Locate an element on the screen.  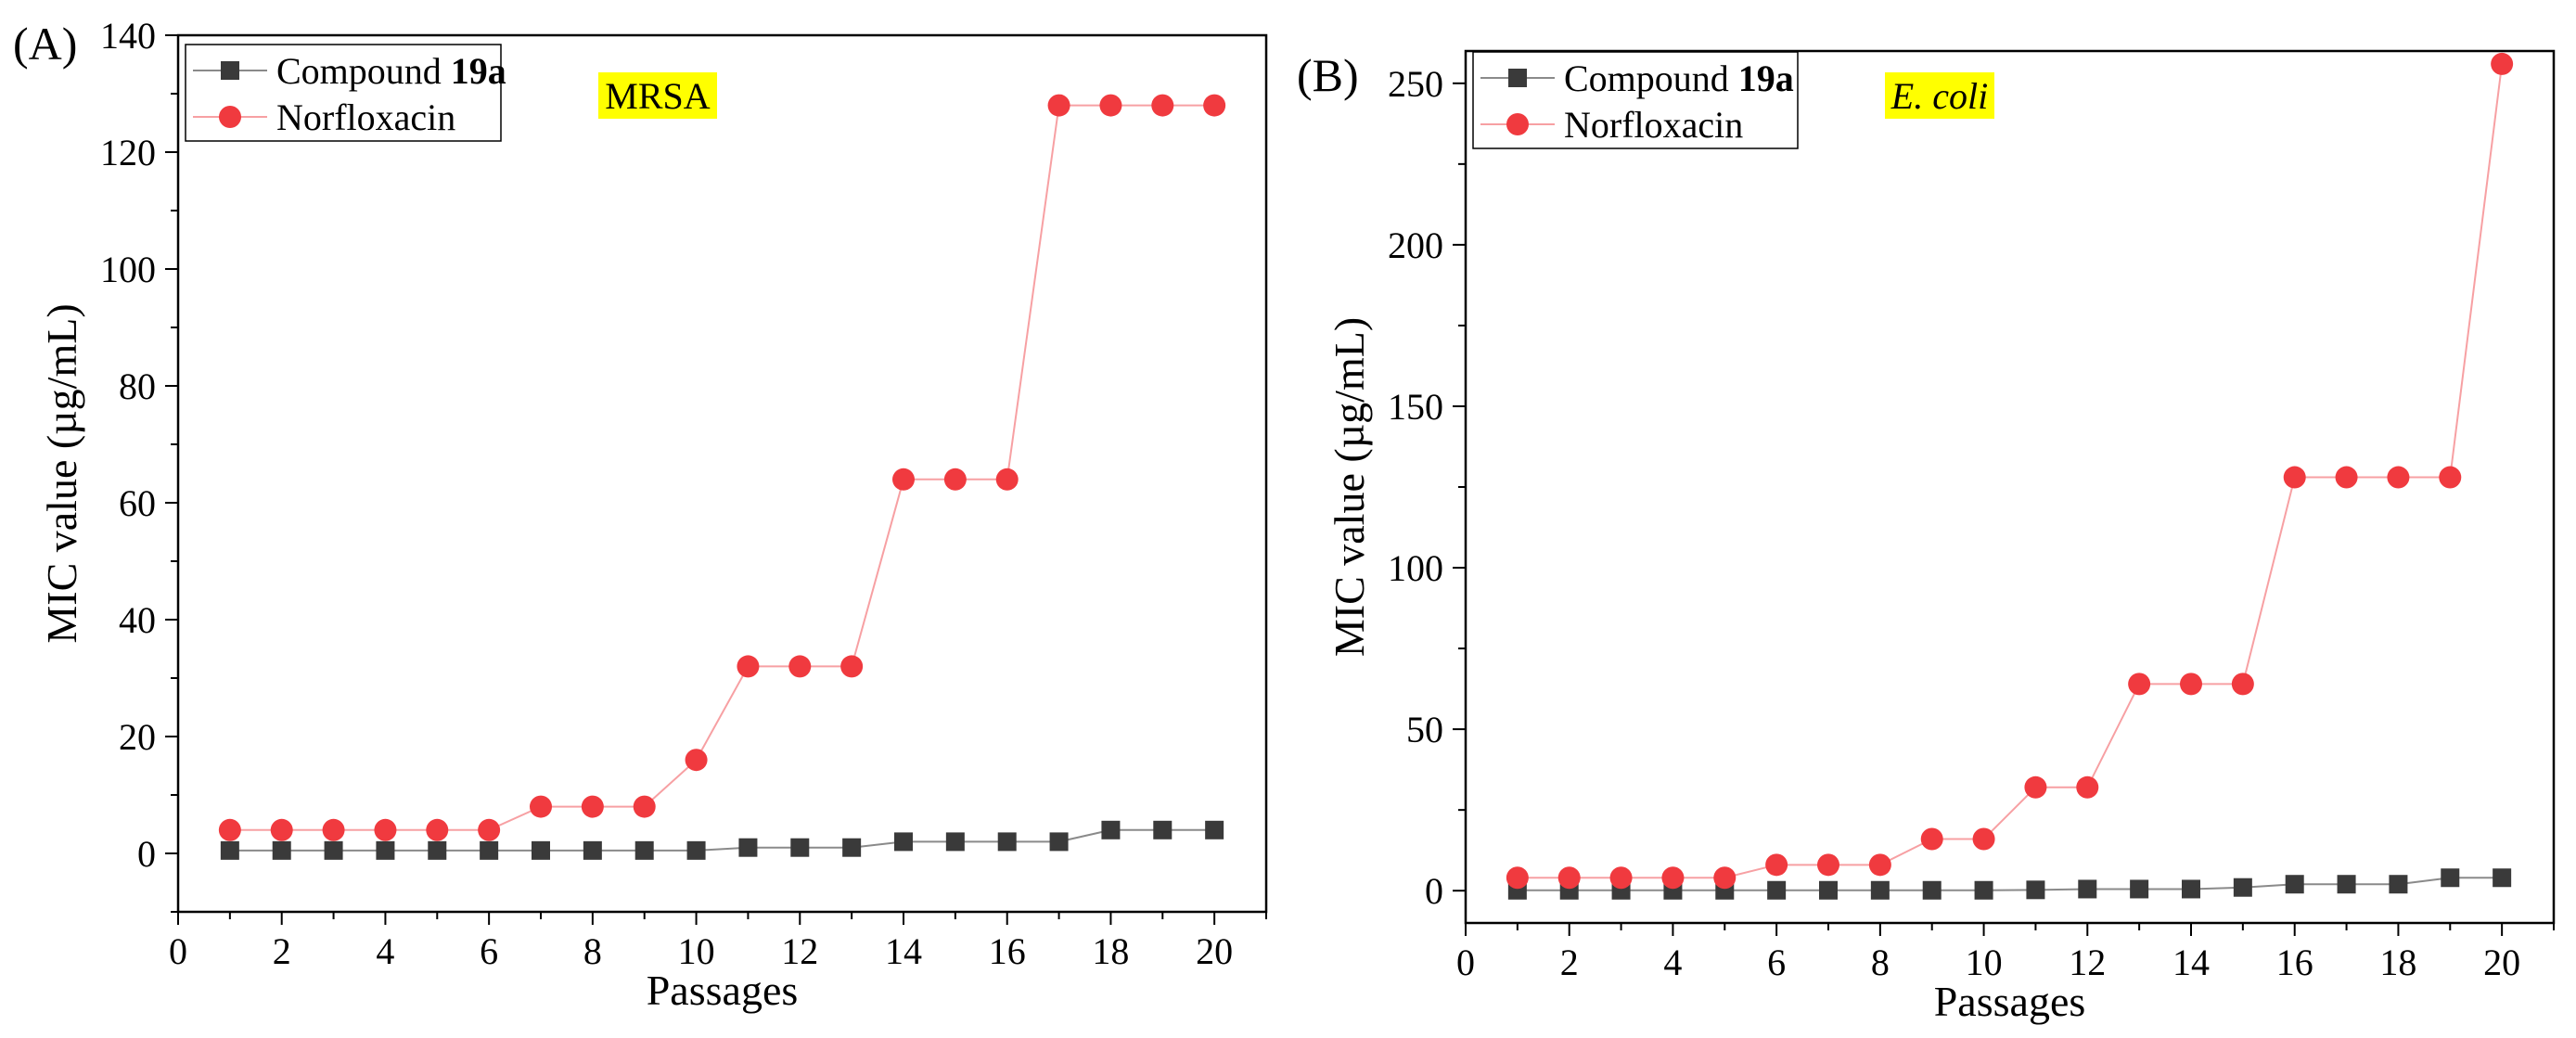
x-axis-title: Passages is located at coordinates (723, 990).